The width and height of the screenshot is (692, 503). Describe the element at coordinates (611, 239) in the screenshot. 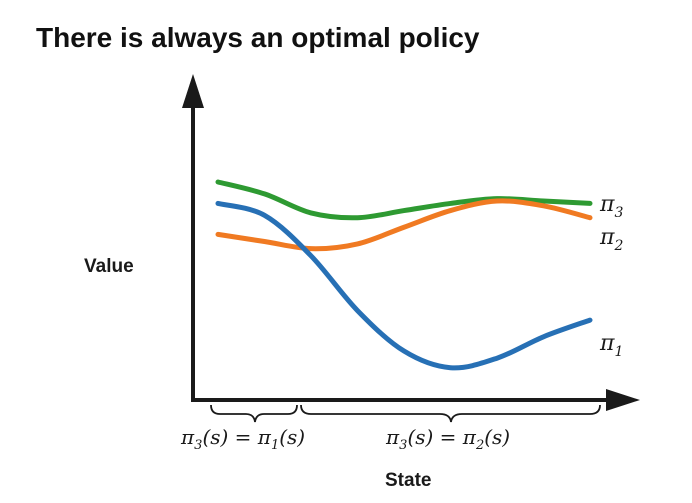

I see `series-label-2: π2` at that location.